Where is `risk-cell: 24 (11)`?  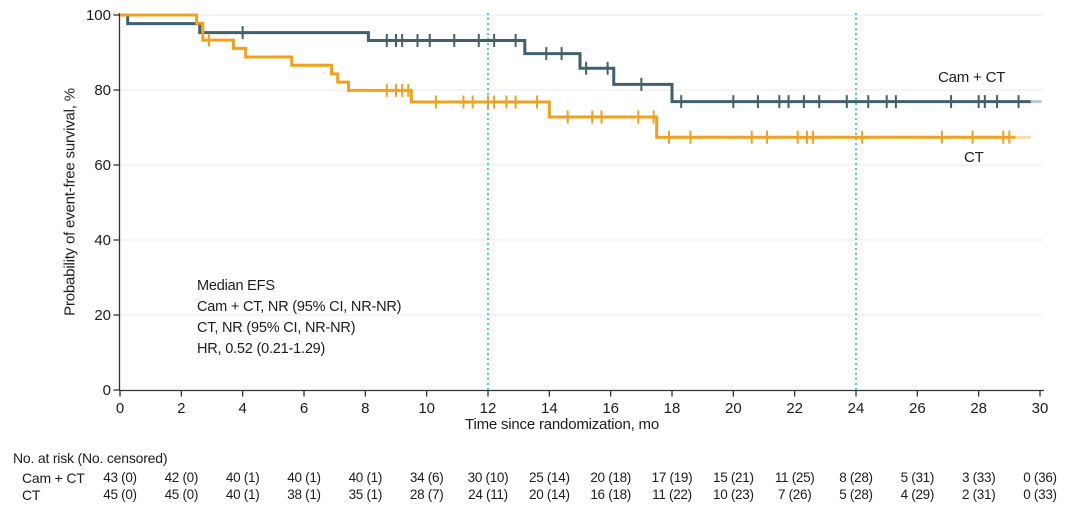 risk-cell: 24 (11) is located at coordinates (488, 494).